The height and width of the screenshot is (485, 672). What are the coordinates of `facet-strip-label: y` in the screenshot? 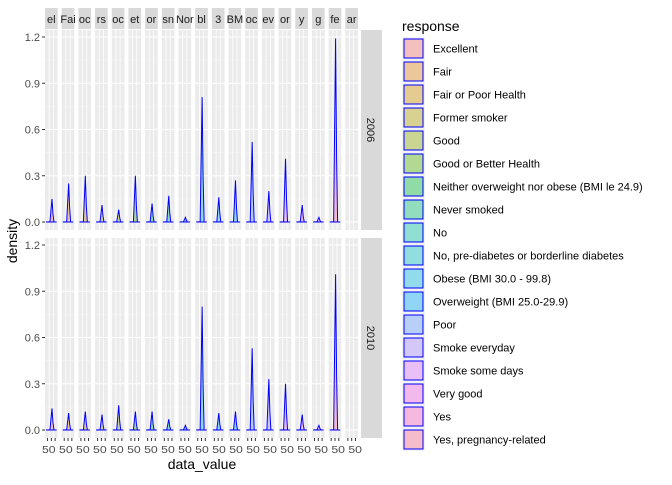 It's located at (302, 20).